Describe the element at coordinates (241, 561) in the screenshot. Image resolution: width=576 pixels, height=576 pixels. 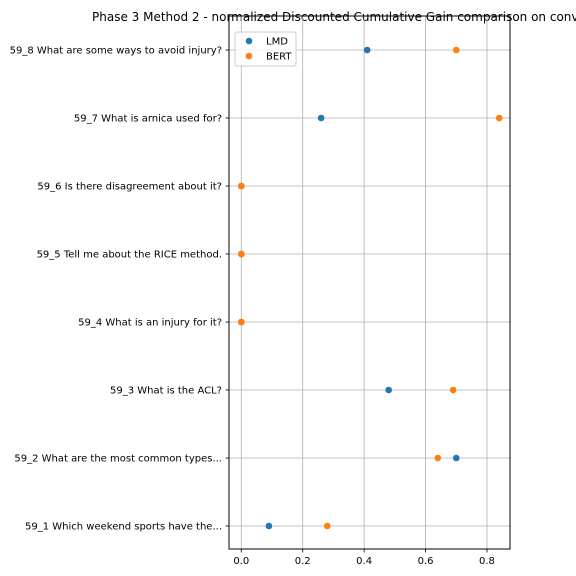
I see `x-tick-label: 0.0` at that location.